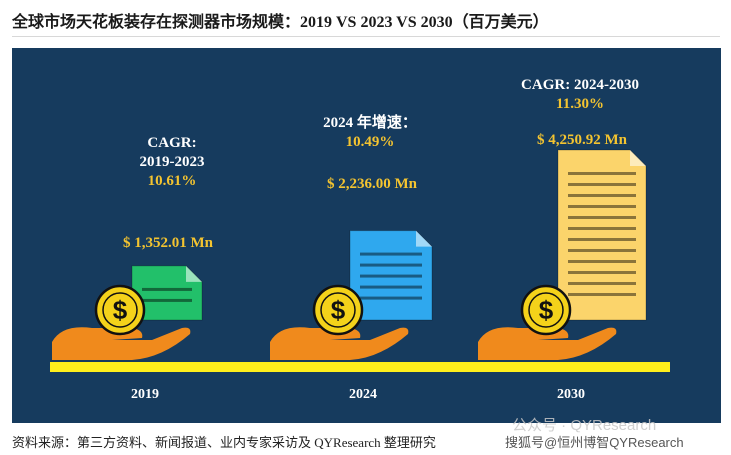 The image size is (731, 455). What do you see at coordinates (370, 142) in the screenshot?
I see `note-2024-rate: 10.49%` at bounding box center [370, 142].